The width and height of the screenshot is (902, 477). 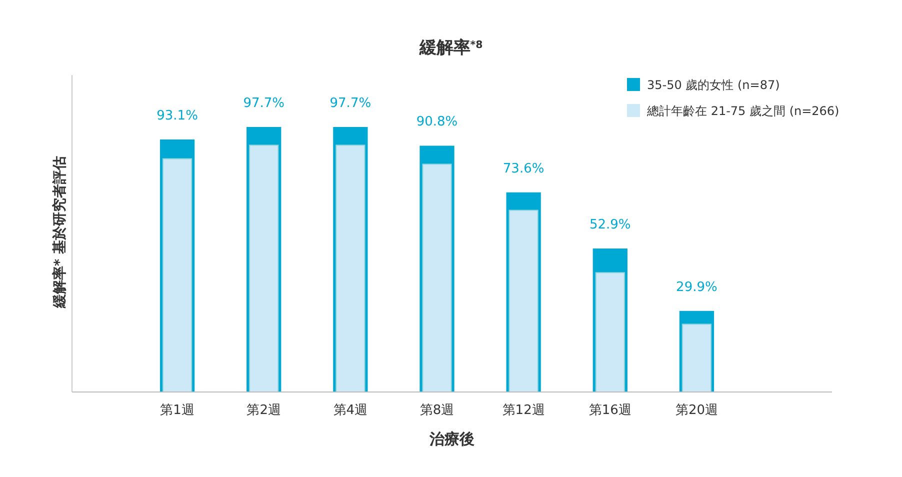 What do you see at coordinates (696, 410) in the screenshot?
I see `x-tick-label: 第20週` at bounding box center [696, 410].